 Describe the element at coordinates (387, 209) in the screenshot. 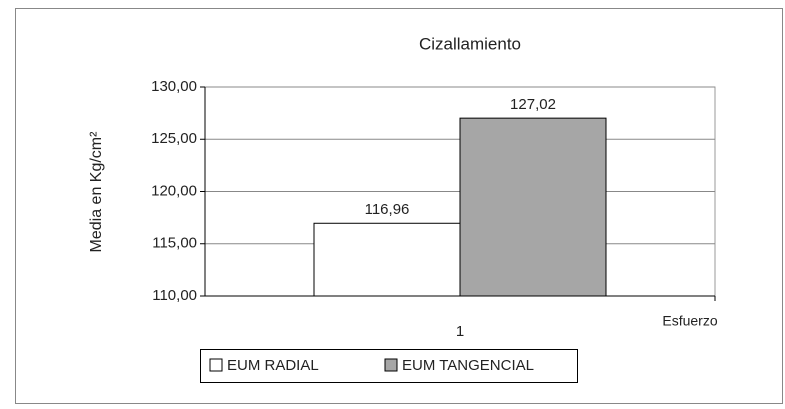

I see `value-label: 116,96` at that location.